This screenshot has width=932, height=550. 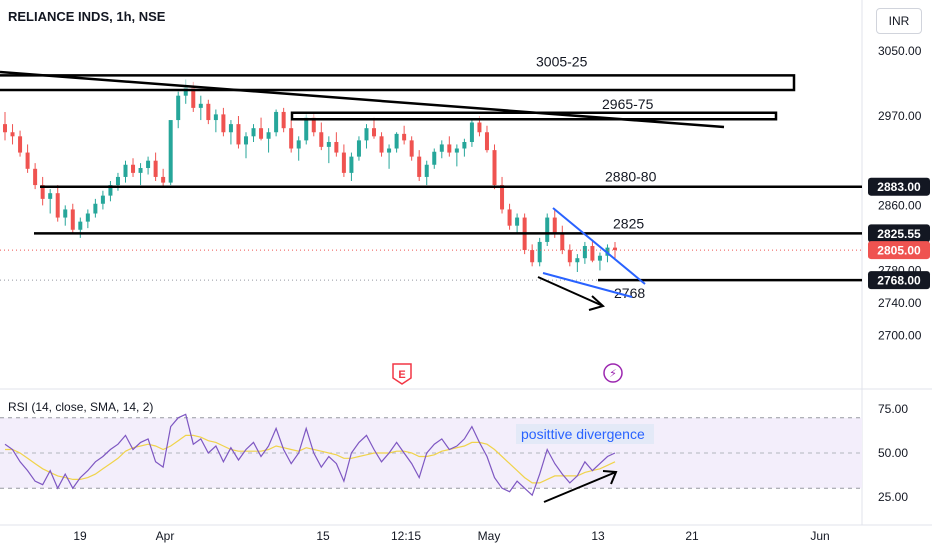 I want to click on price-tick-label: 2700.00, so click(x=900, y=335).